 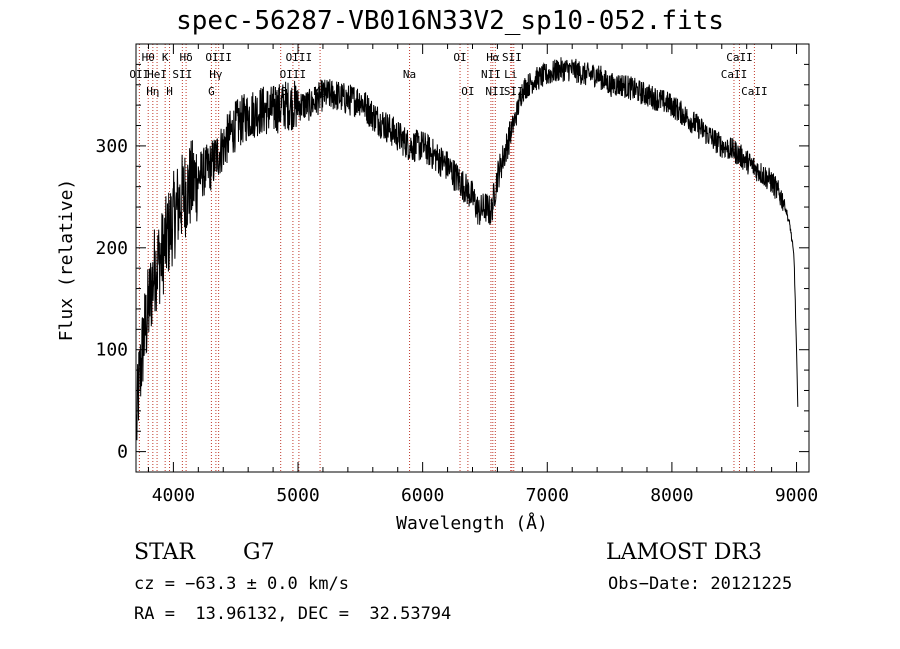 I want to click on observation-date: Obs−Date: 20121225, so click(x=700, y=584).